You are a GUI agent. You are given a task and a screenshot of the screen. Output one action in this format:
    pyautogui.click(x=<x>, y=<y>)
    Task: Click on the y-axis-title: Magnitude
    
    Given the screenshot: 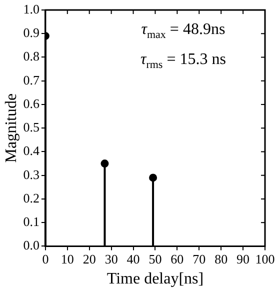 What is the action you would take?
    pyautogui.click(x=11, y=128)
    